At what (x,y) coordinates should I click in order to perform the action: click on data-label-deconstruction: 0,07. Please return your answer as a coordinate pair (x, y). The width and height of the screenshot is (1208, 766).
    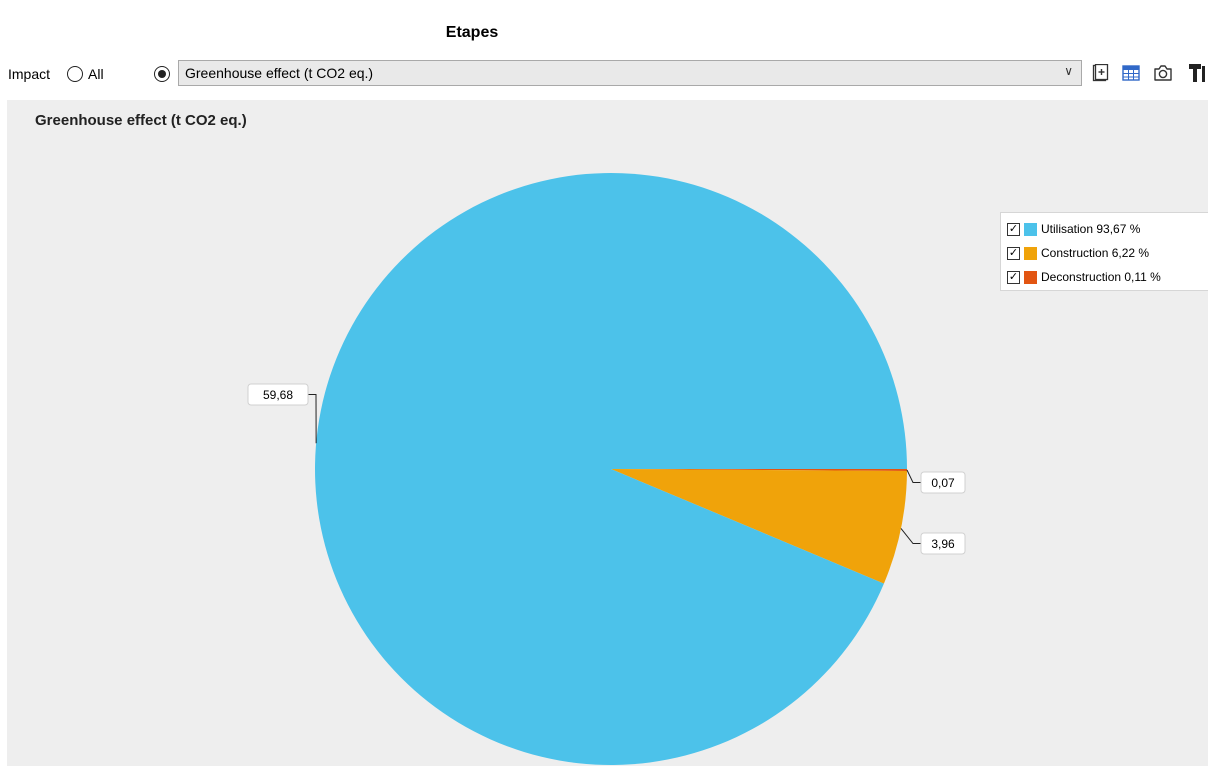
    Looking at the image, I should click on (943, 483).